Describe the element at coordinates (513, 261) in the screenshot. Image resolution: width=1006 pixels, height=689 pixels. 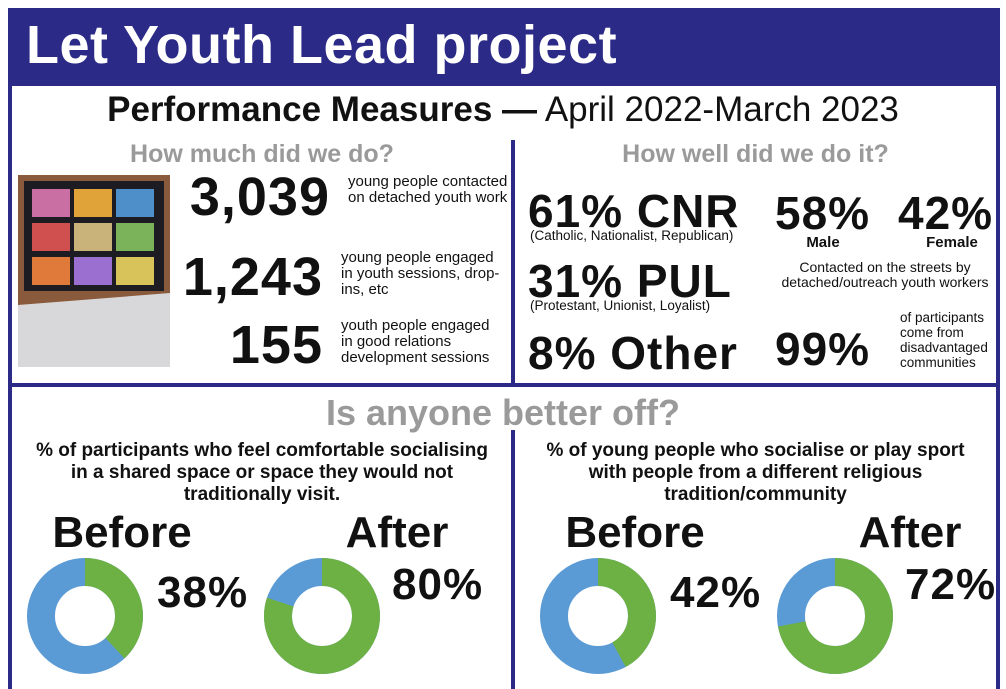
I see `divider-v-top` at that location.